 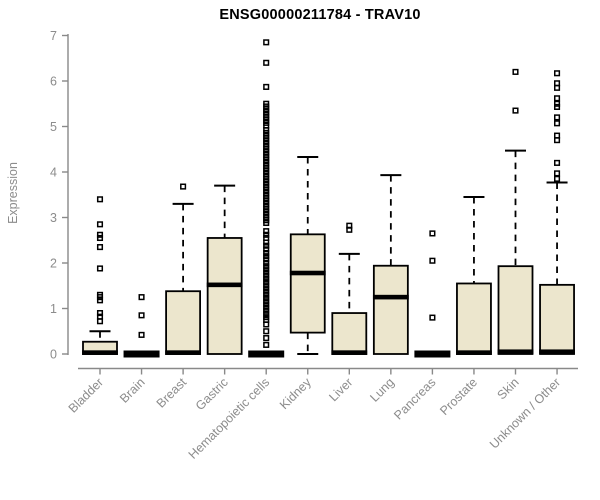 I want to click on x-category-label-liver: Liver, so click(x=340, y=389).